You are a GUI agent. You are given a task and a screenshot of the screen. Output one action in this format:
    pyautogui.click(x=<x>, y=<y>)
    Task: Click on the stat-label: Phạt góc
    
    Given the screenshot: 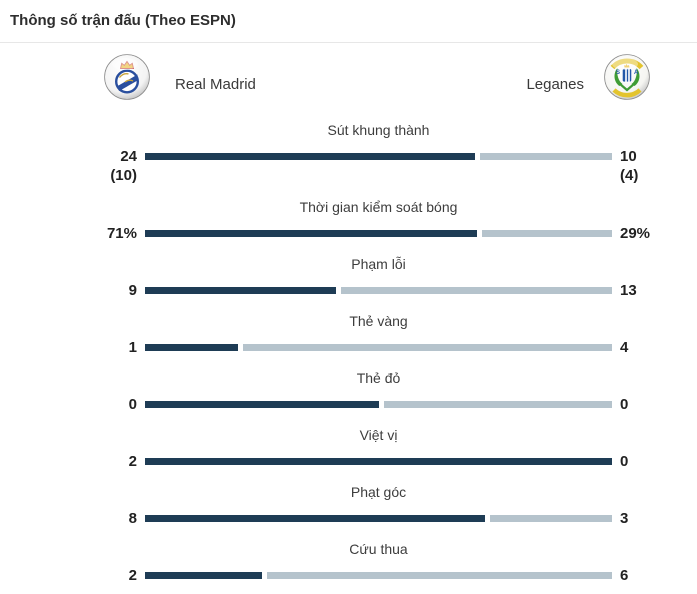 What is the action you would take?
    pyautogui.click(x=378, y=492)
    